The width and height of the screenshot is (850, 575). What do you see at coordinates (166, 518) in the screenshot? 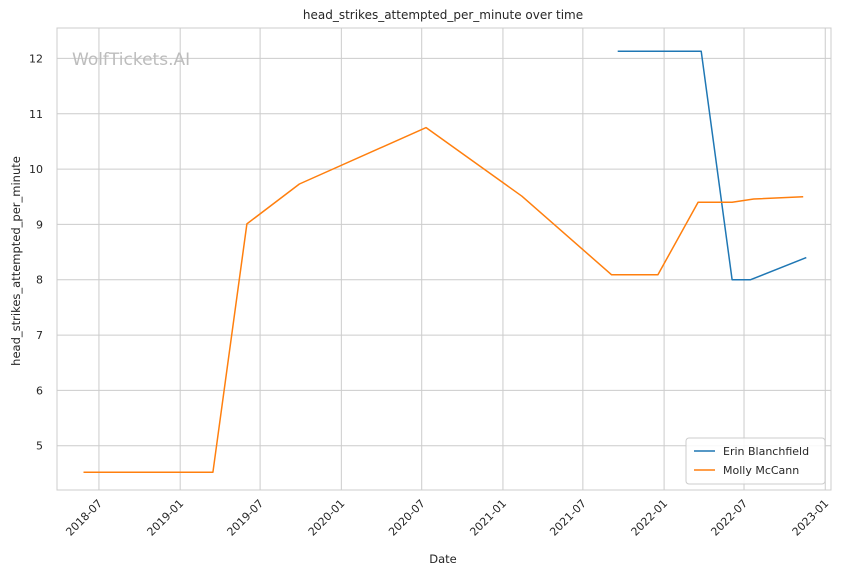
I see `x-tick-label: 2019-01` at bounding box center [166, 518].